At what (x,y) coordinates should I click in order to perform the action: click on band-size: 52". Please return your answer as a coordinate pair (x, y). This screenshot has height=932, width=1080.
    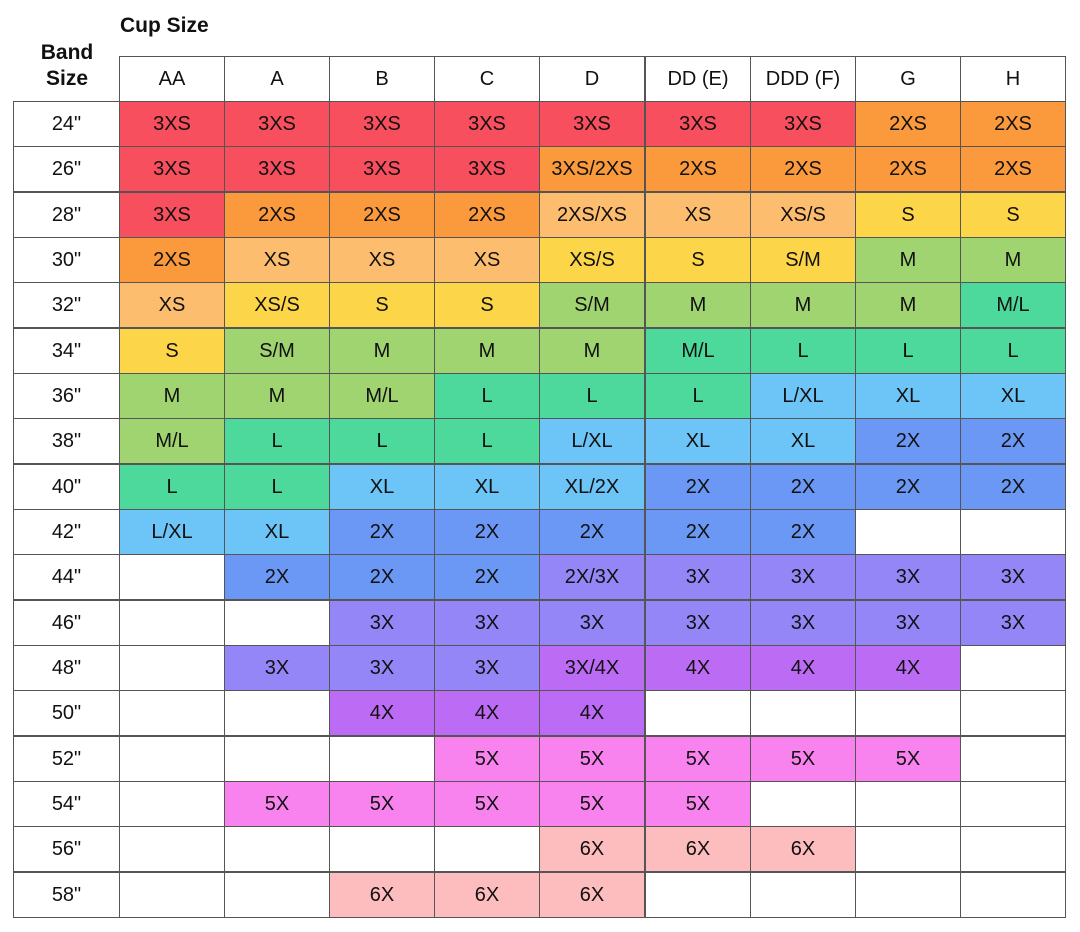
    Looking at the image, I should click on (66, 759).